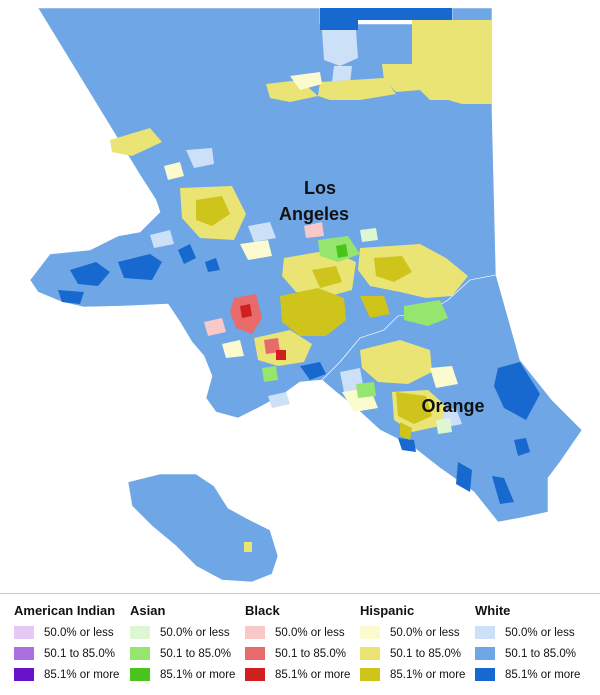 The image size is (600, 695). Describe the element at coordinates (407, 445) in the screenshot. I see `orange-mid-dark-white` at that location.